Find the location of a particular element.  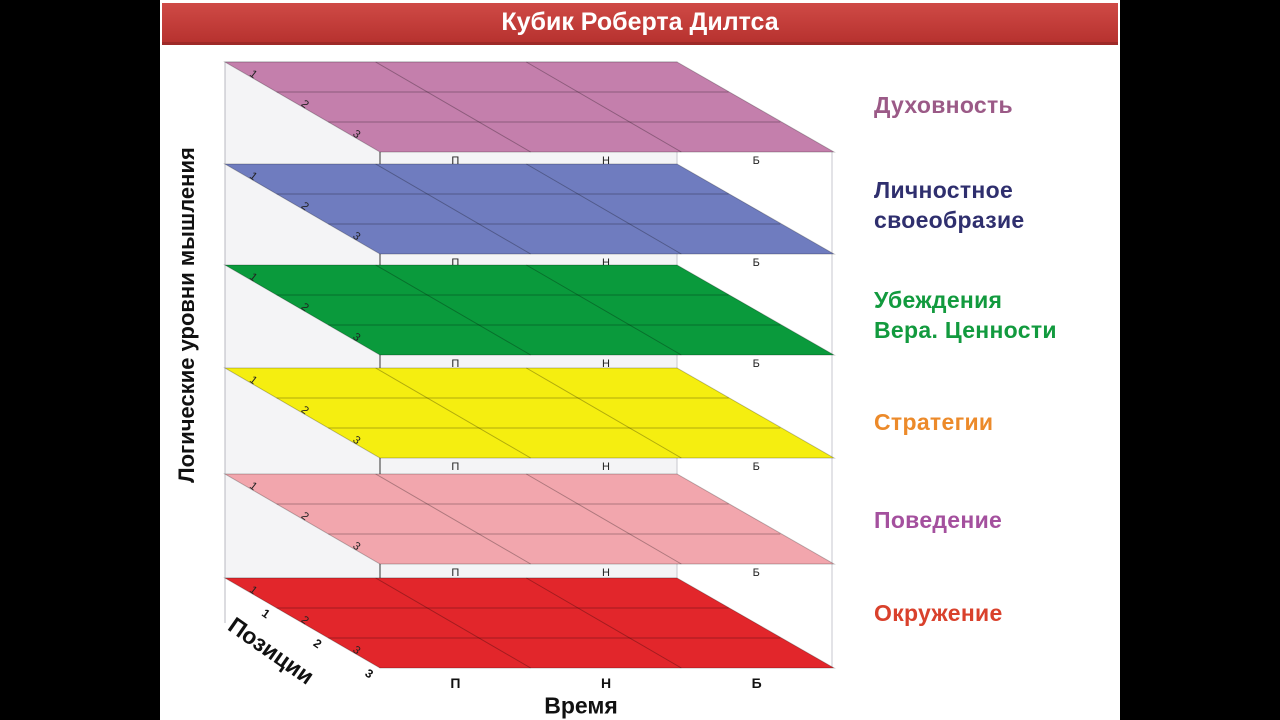

time-label-behavior-1: Н is located at coordinates (606, 573).